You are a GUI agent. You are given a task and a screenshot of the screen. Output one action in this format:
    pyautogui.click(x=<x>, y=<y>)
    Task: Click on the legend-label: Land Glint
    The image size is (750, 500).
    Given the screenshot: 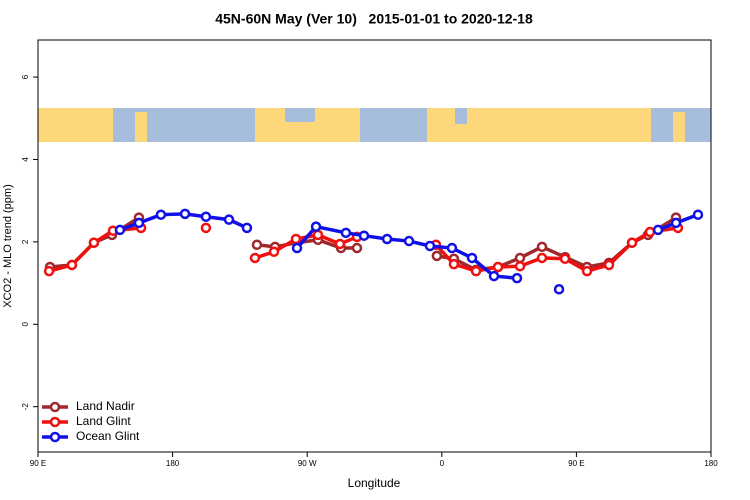 What is the action you would take?
    pyautogui.click(x=103, y=421)
    